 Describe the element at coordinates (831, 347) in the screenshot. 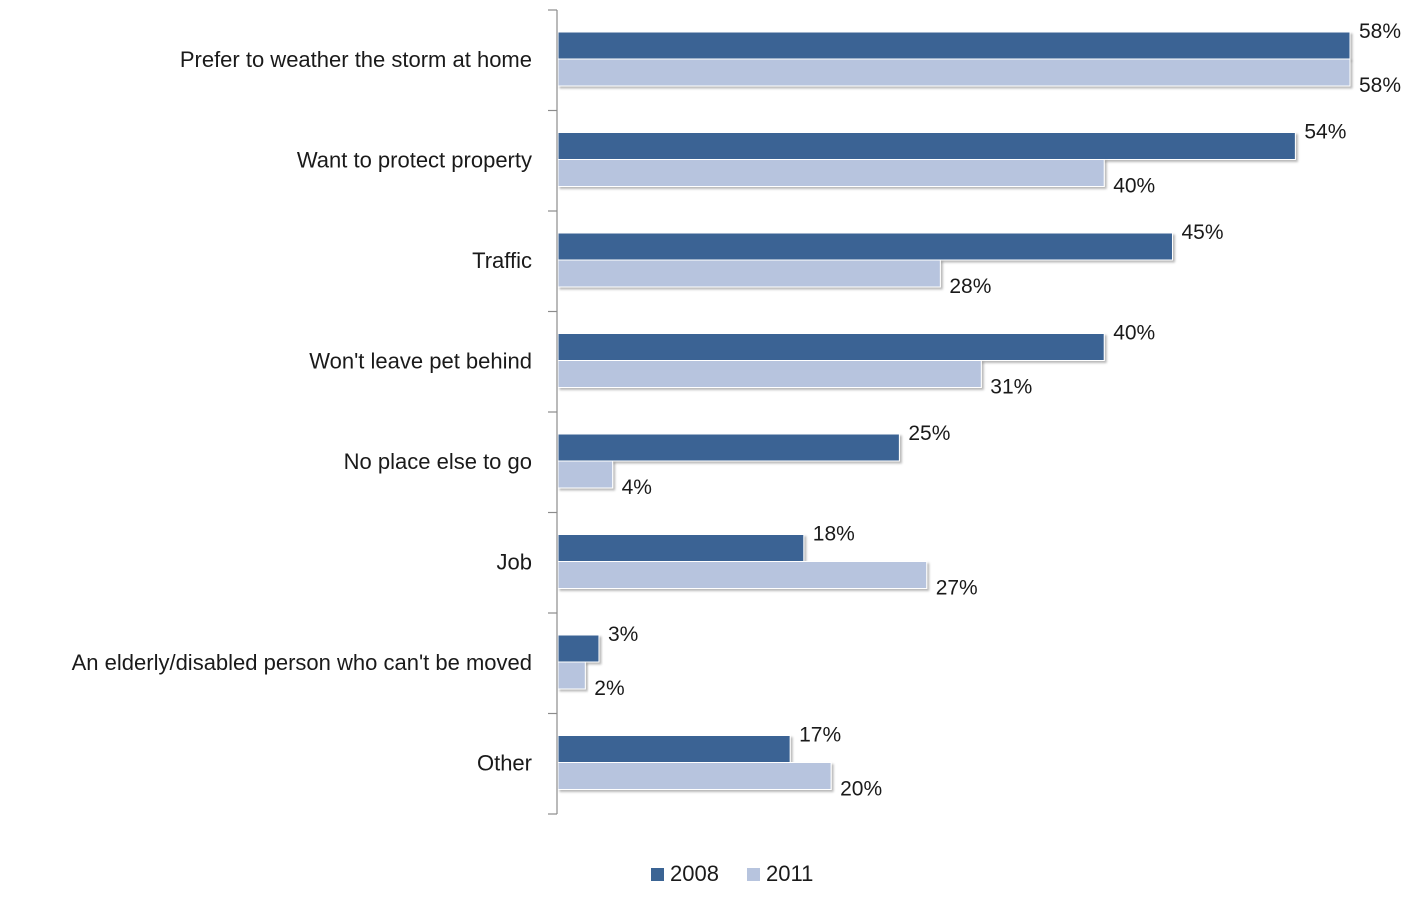

I see `bar-2008-won-t-leave-pet-behind` at that location.